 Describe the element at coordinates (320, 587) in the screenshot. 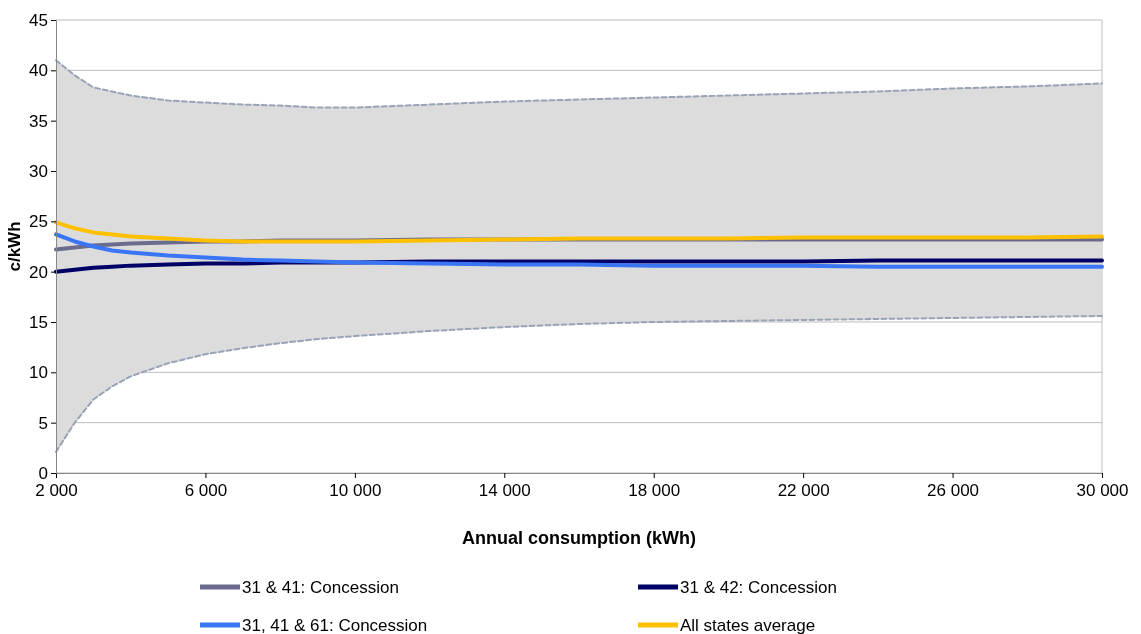

I see `legend-label: 31 & 41: Concession` at that location.